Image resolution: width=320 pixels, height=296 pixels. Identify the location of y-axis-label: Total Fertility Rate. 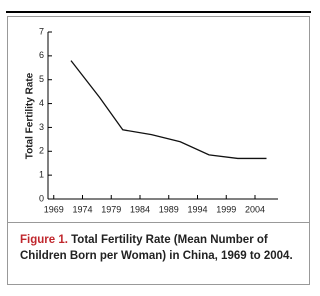
(30, 115).